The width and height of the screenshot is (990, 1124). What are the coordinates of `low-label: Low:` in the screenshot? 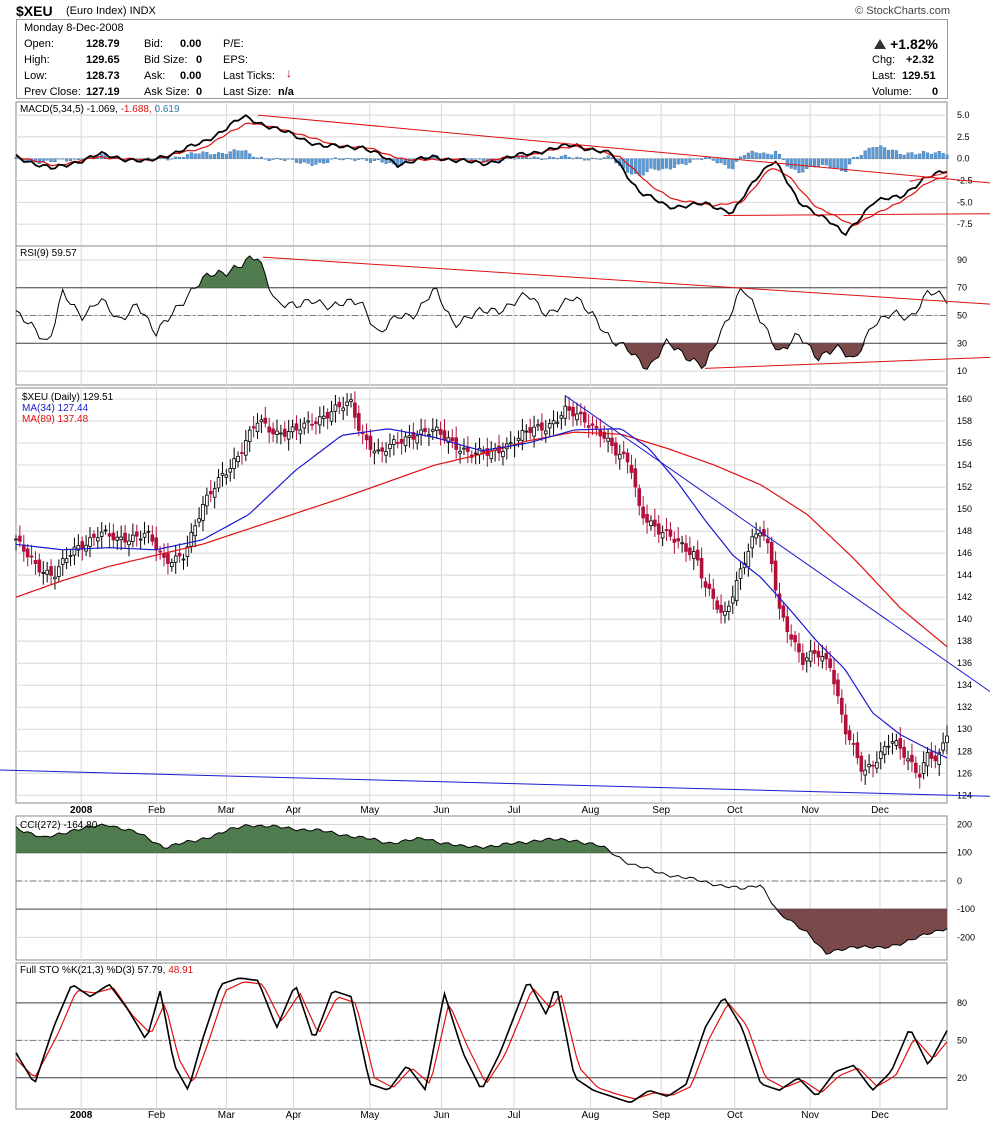 It's located at (36, 76).